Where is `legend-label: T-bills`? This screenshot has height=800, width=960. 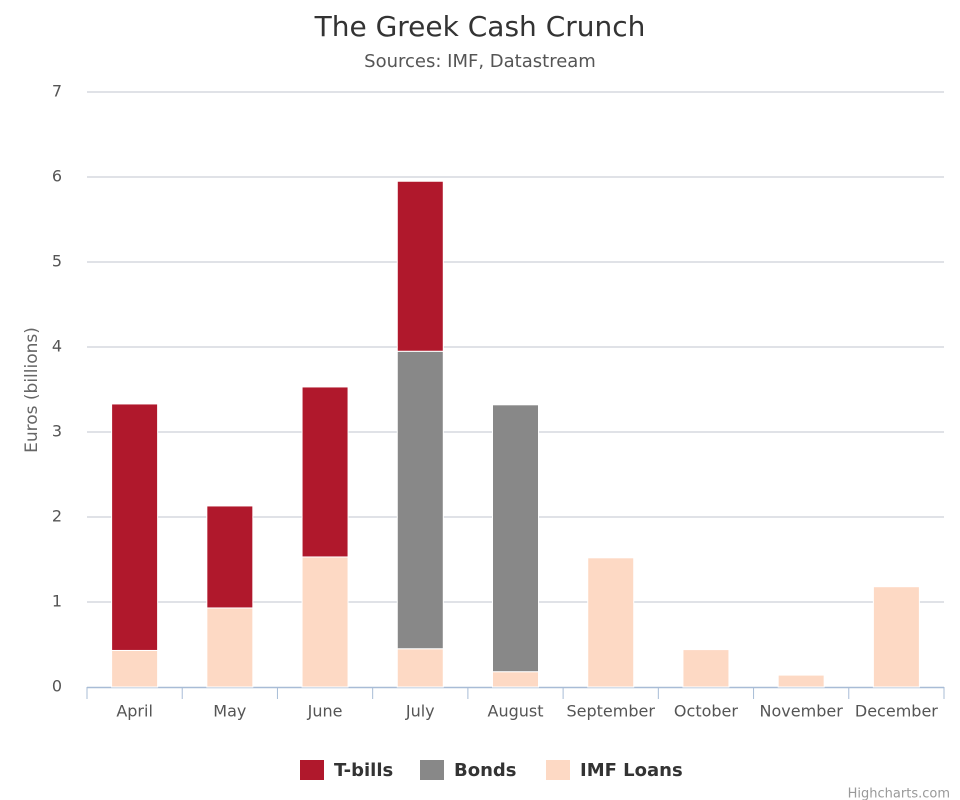
legend-label: T-bills is located at coordinates (363, 770).